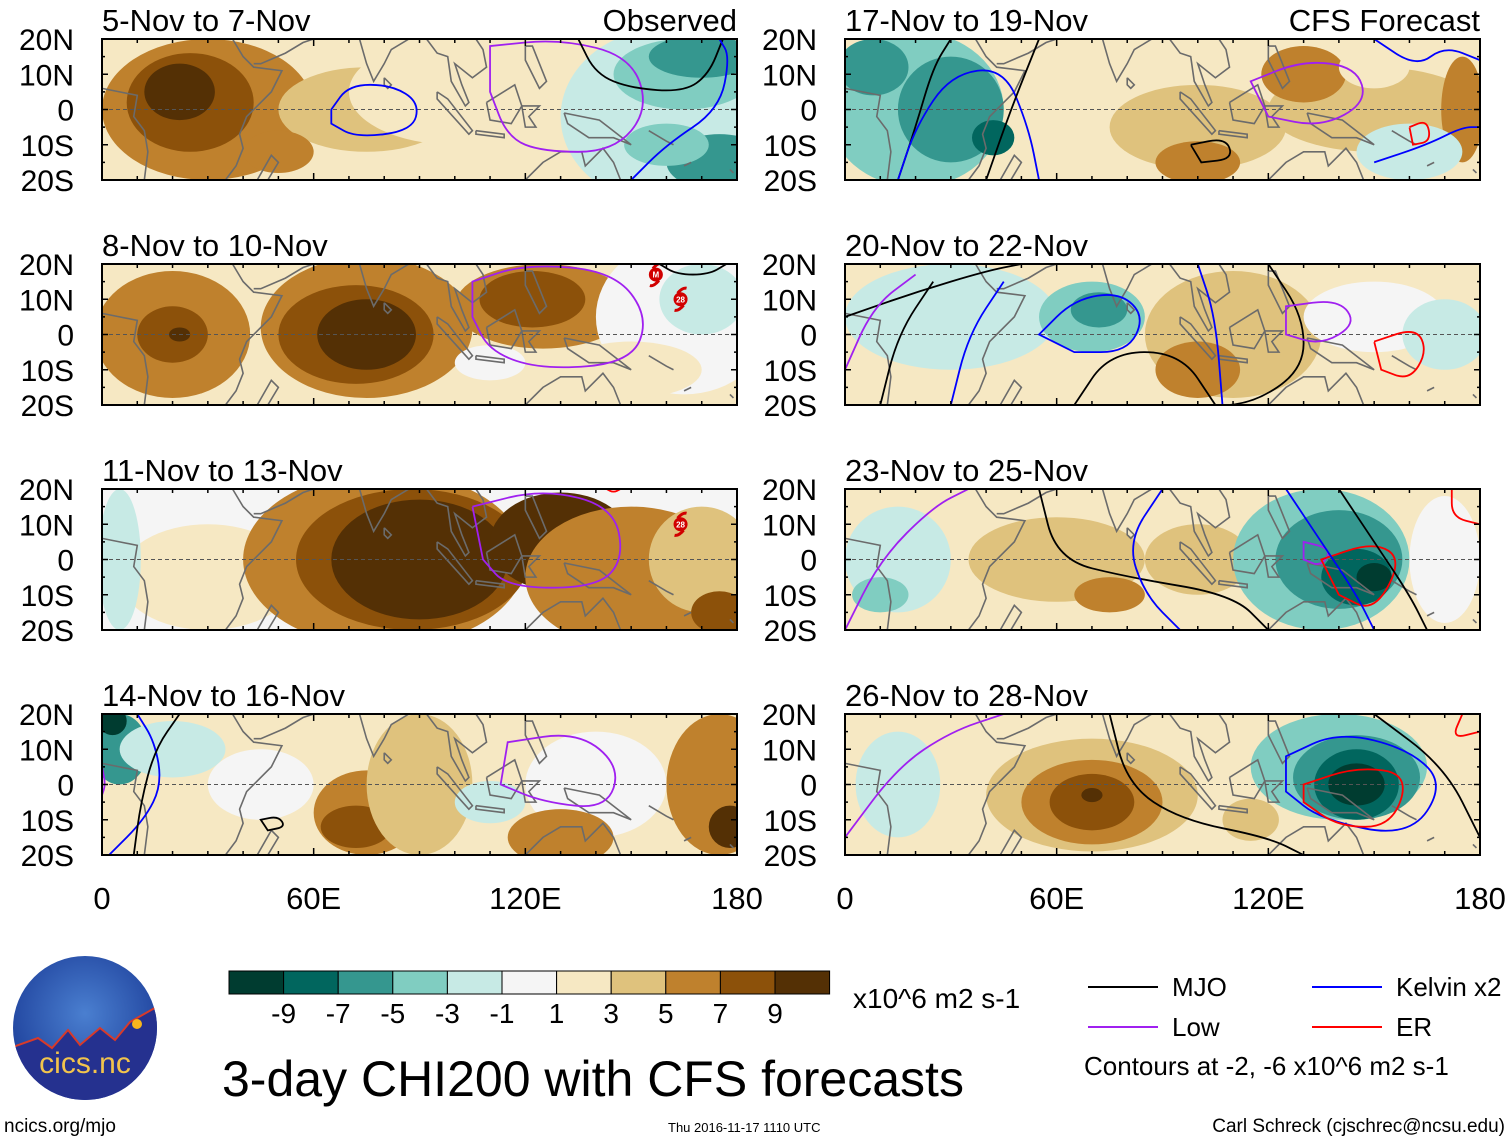 The height and width of the screenshot is (1147, 1510). Describe the element at coordinates (744, 1127) in the screenshot. I see `footer-timestamp: Thu 2016-11-17 1110 UTC` at that location.